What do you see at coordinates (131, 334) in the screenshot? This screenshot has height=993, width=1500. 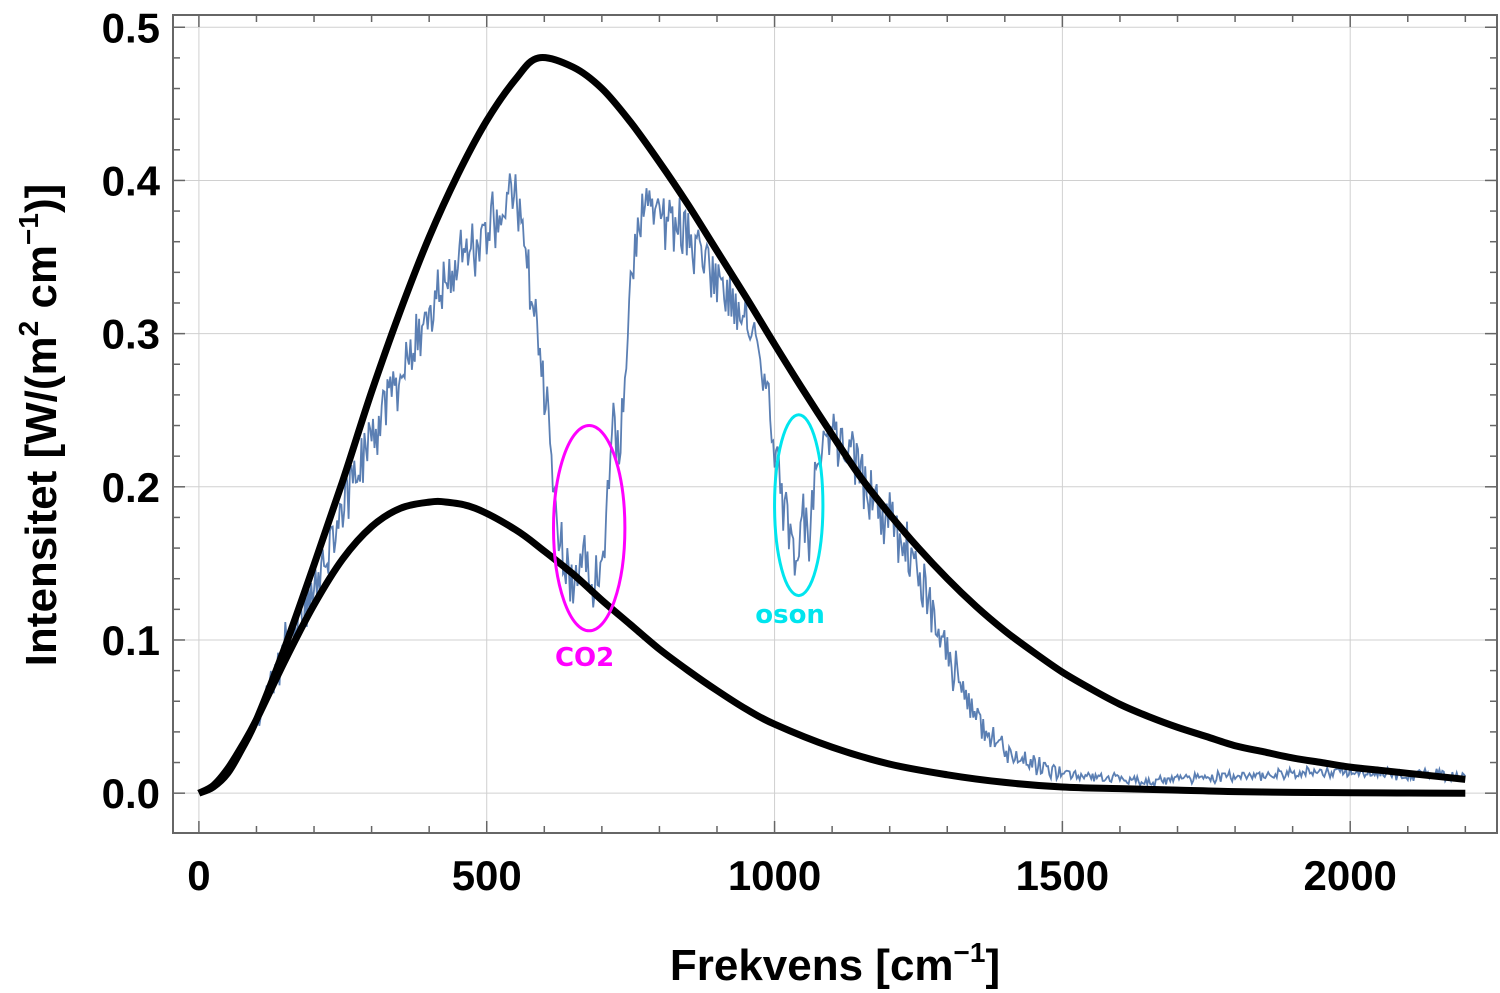 I see `y-tick-label: 0.3` at bounding box center [131, 334].